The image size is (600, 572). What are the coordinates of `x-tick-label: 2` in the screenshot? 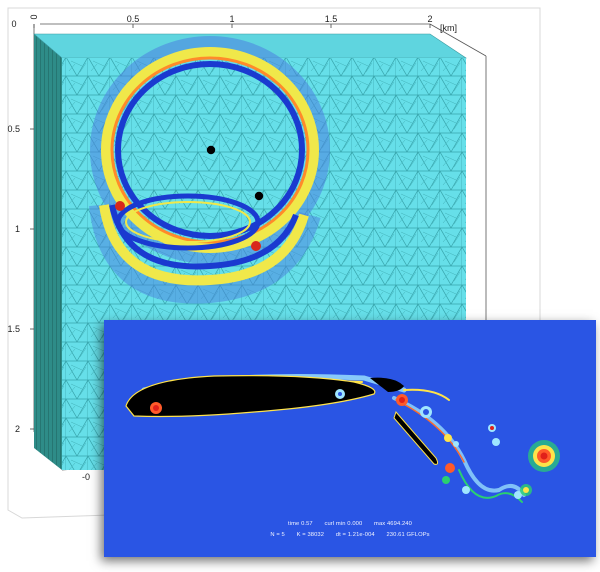 It's located at (429, 19).